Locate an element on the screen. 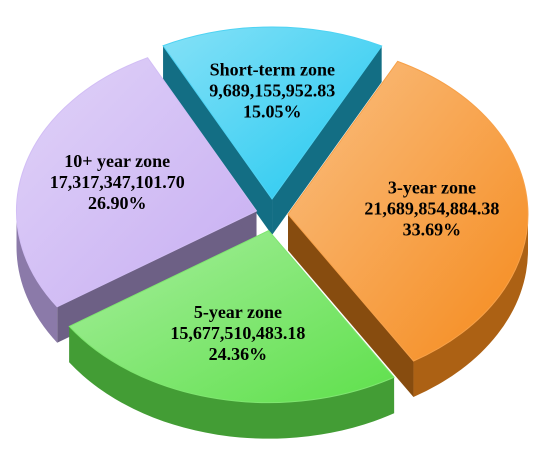 This screenshot has height=462, width=547. slice-label: 3-year zone is located at coordinates (432, 188).